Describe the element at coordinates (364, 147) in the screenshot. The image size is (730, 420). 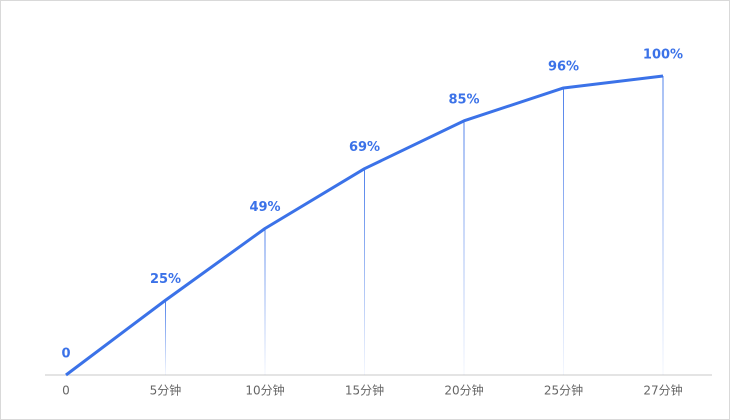
I see `value-label: 69%` at that location.